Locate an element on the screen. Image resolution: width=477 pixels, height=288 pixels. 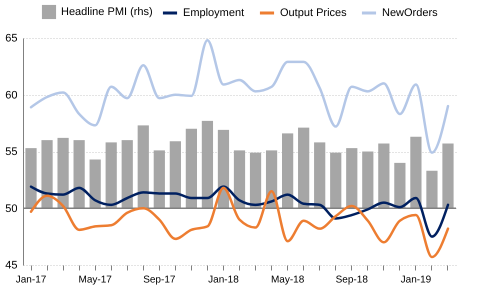
x-tick-label: May-17 is located at coordinates (95, 280).